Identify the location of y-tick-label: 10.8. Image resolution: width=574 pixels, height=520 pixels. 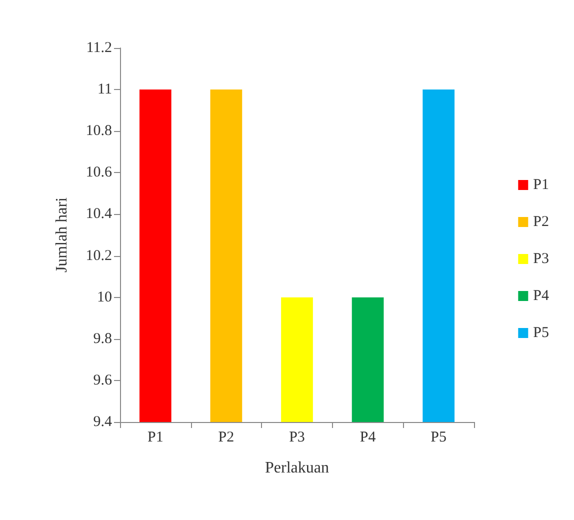
(99, 131).